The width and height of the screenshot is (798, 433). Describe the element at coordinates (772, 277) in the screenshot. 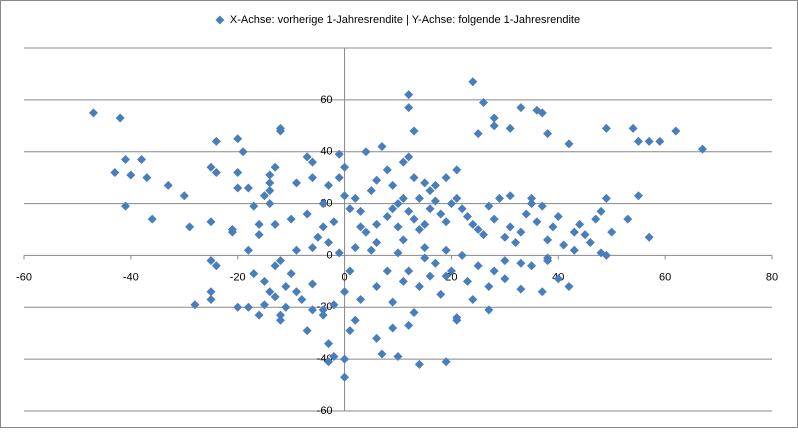

I see `x-tick-label: 80` at that location.